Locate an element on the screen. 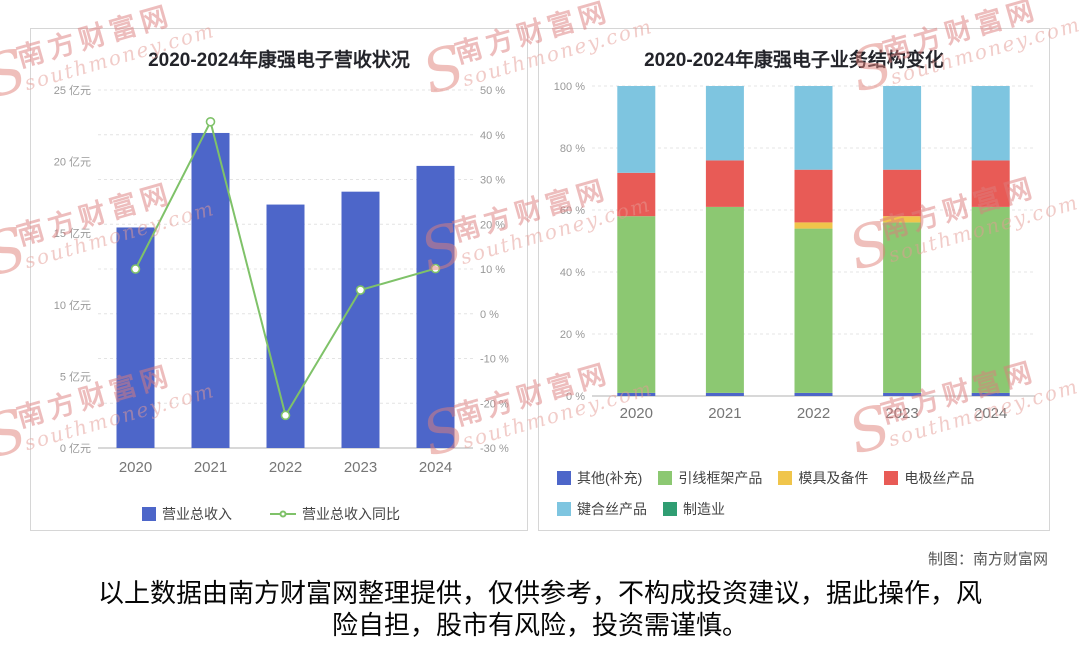 The image size is (1080, 646). legend-line-dot-icon is located at coordinates (283, 514).